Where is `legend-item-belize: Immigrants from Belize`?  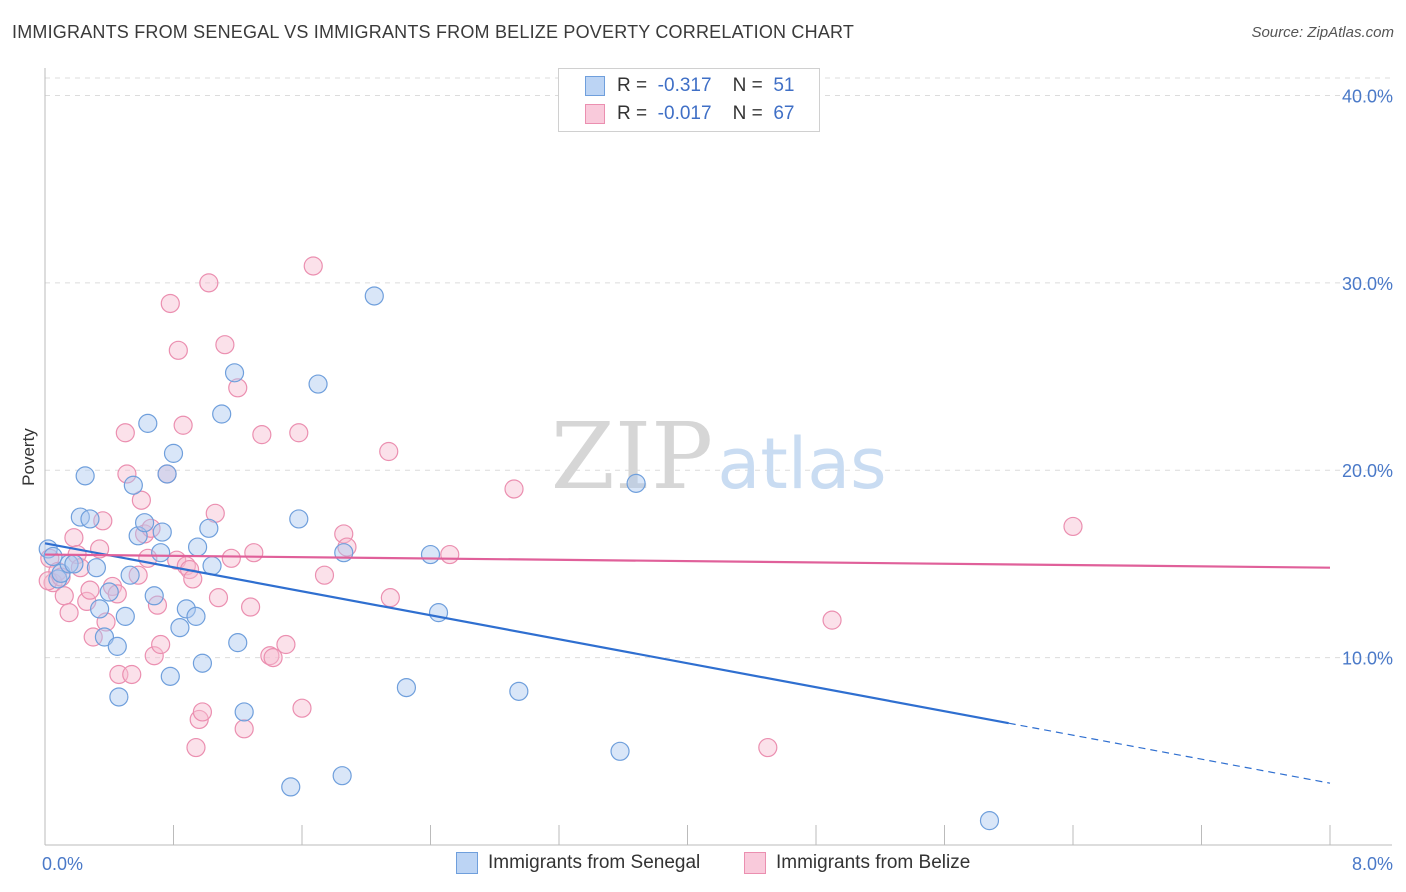 legend-item-belize: Immigrants from Belize is located at coordinates (857, 863).